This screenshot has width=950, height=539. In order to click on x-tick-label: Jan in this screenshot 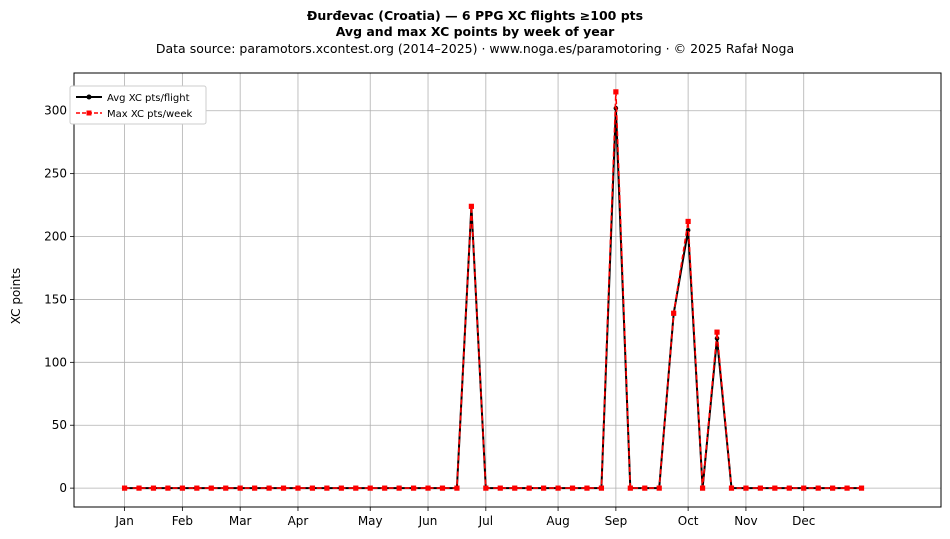, I will do `click(124, 521)`.